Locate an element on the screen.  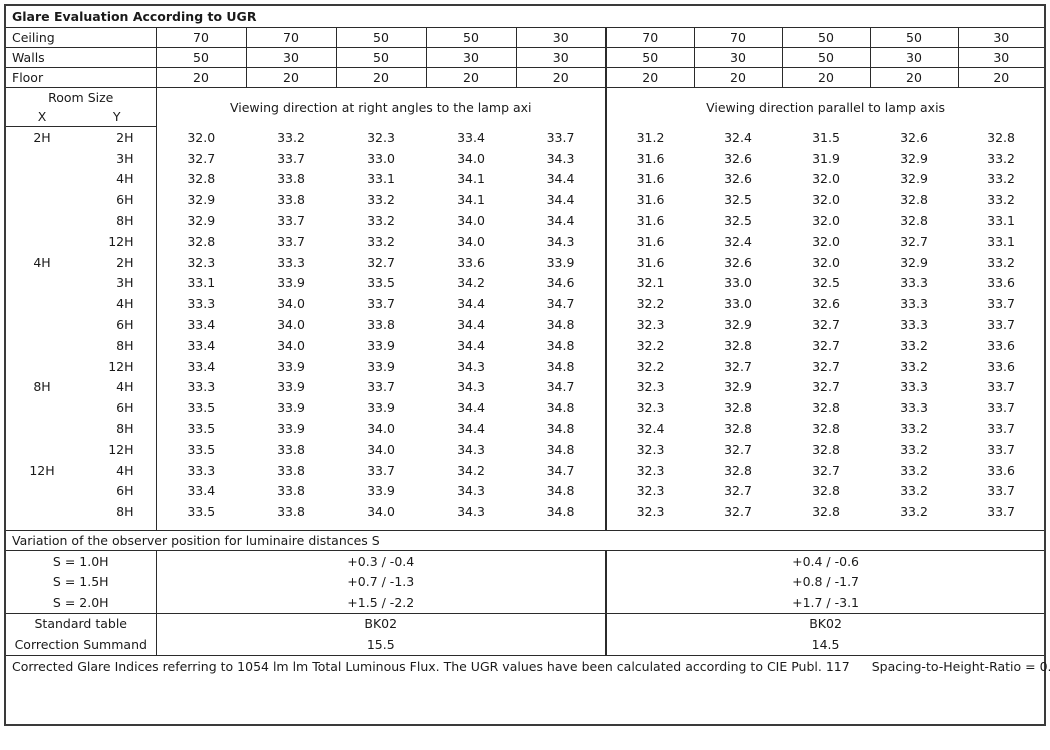
variation-value-perpendicular: +0.7 / -1.3 is located at coordinates (381, 582).